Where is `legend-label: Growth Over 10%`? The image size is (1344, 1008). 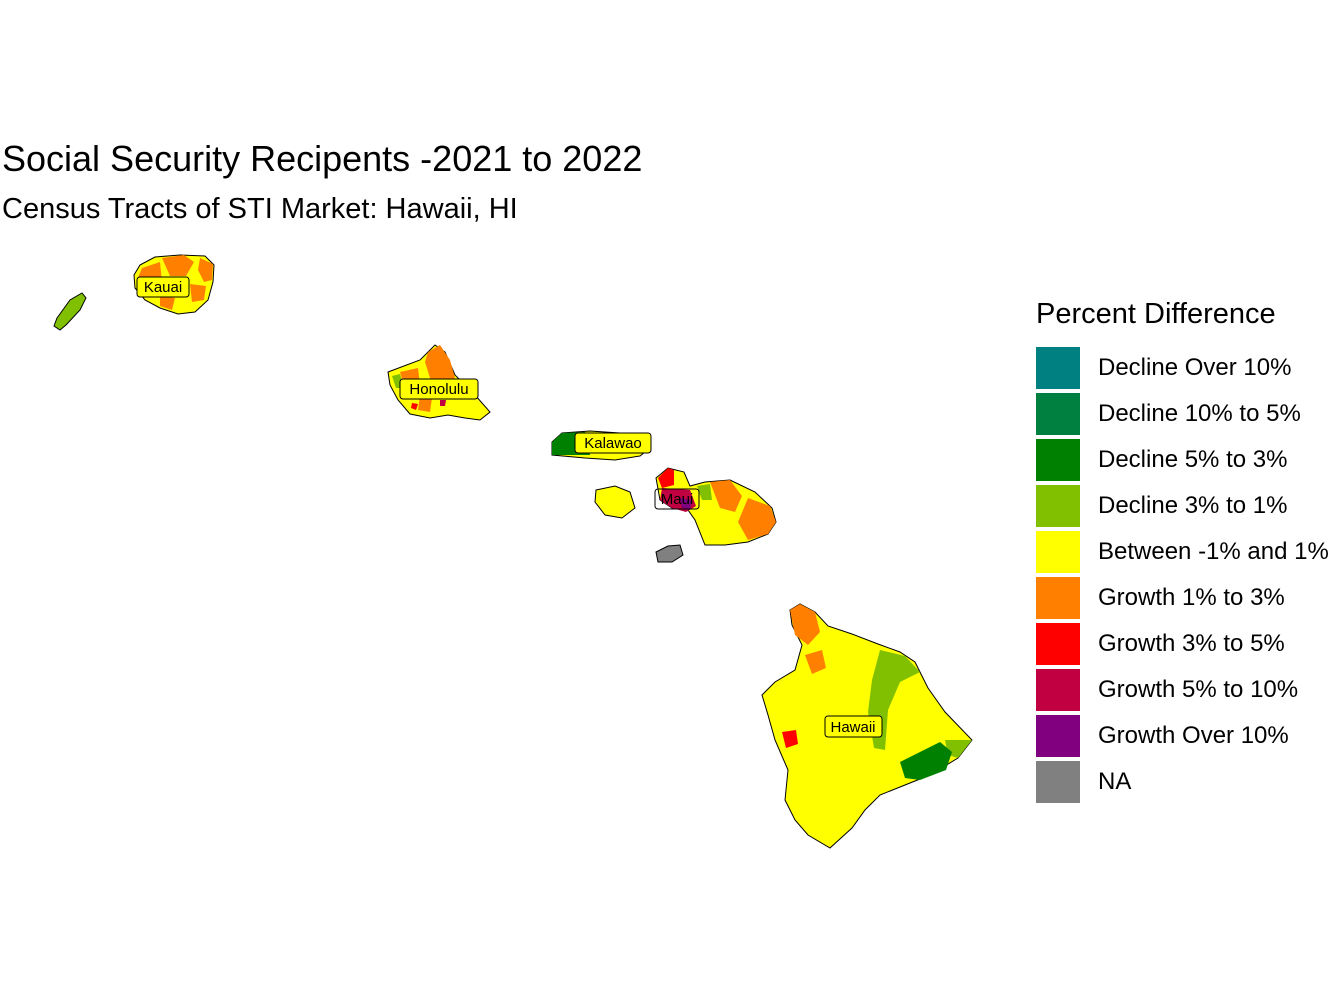
legend-label: Growth Over 10% is located at coordinates (1193, 735).